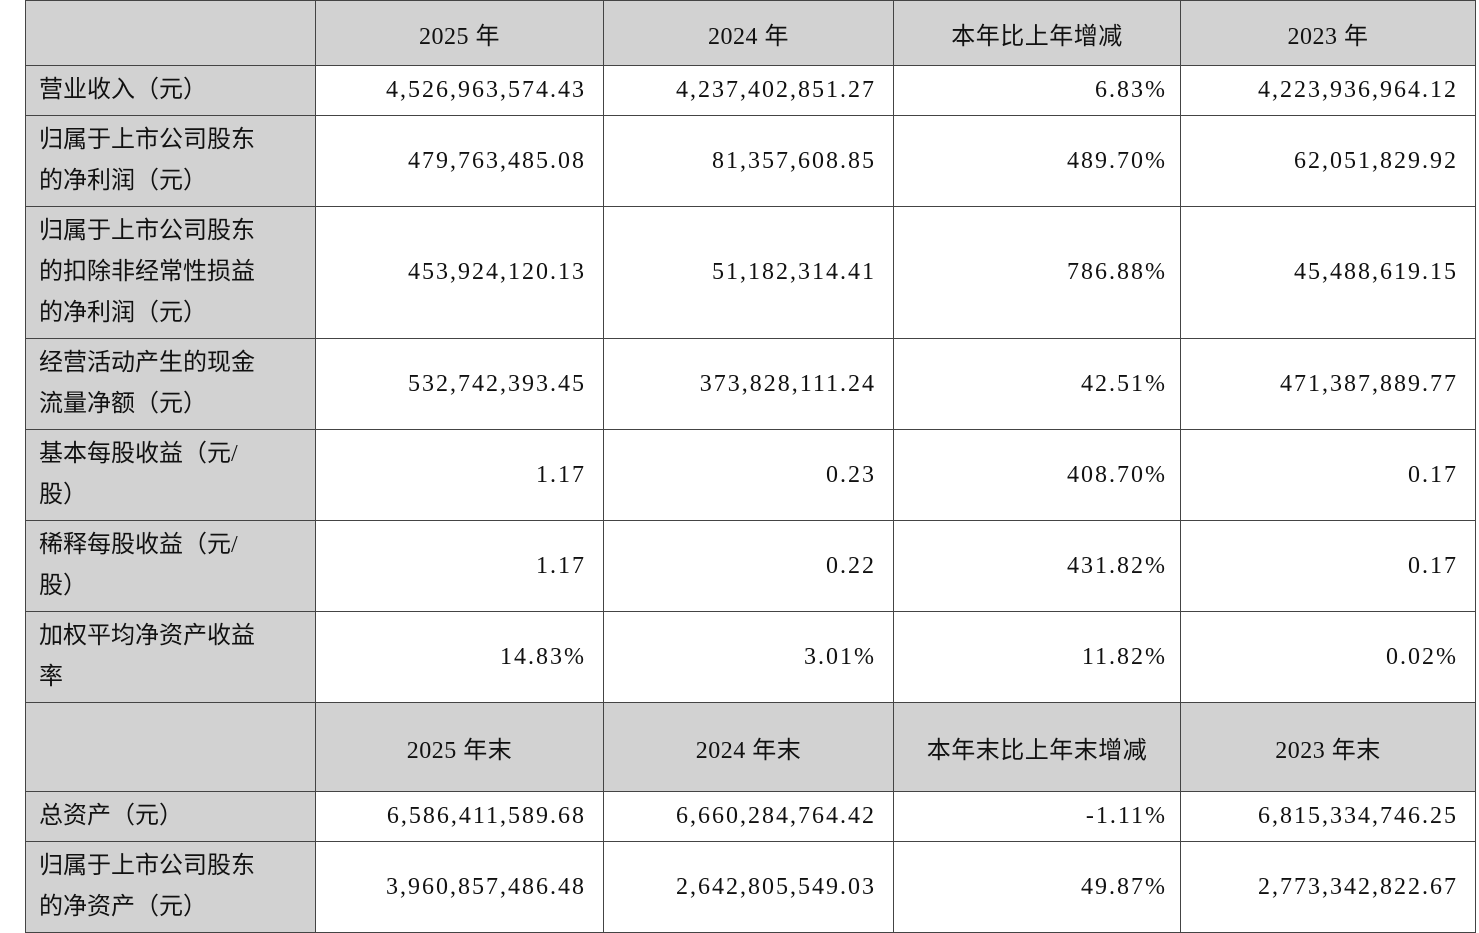 The width and height of the screenshot is (1479, 933). What do you see at coordinates (1328, 657) in the screenshot?
I see `value-2023: 0.02%` at bounding box center [1328, 657].